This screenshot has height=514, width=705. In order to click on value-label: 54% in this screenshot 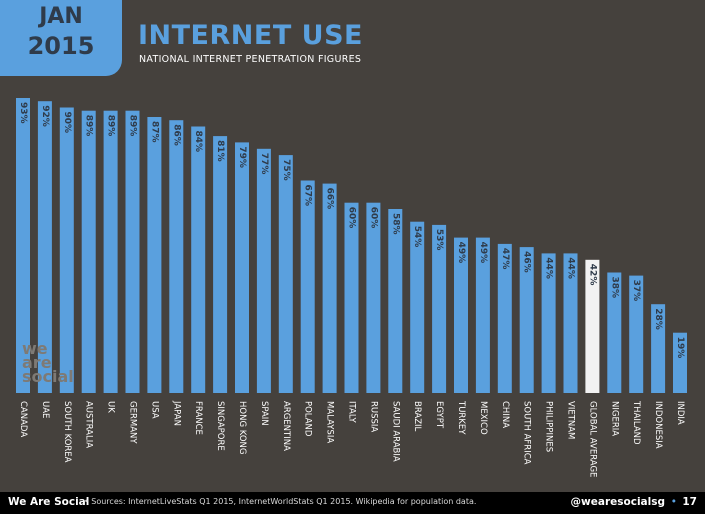, I will do `click(417, 237)`.